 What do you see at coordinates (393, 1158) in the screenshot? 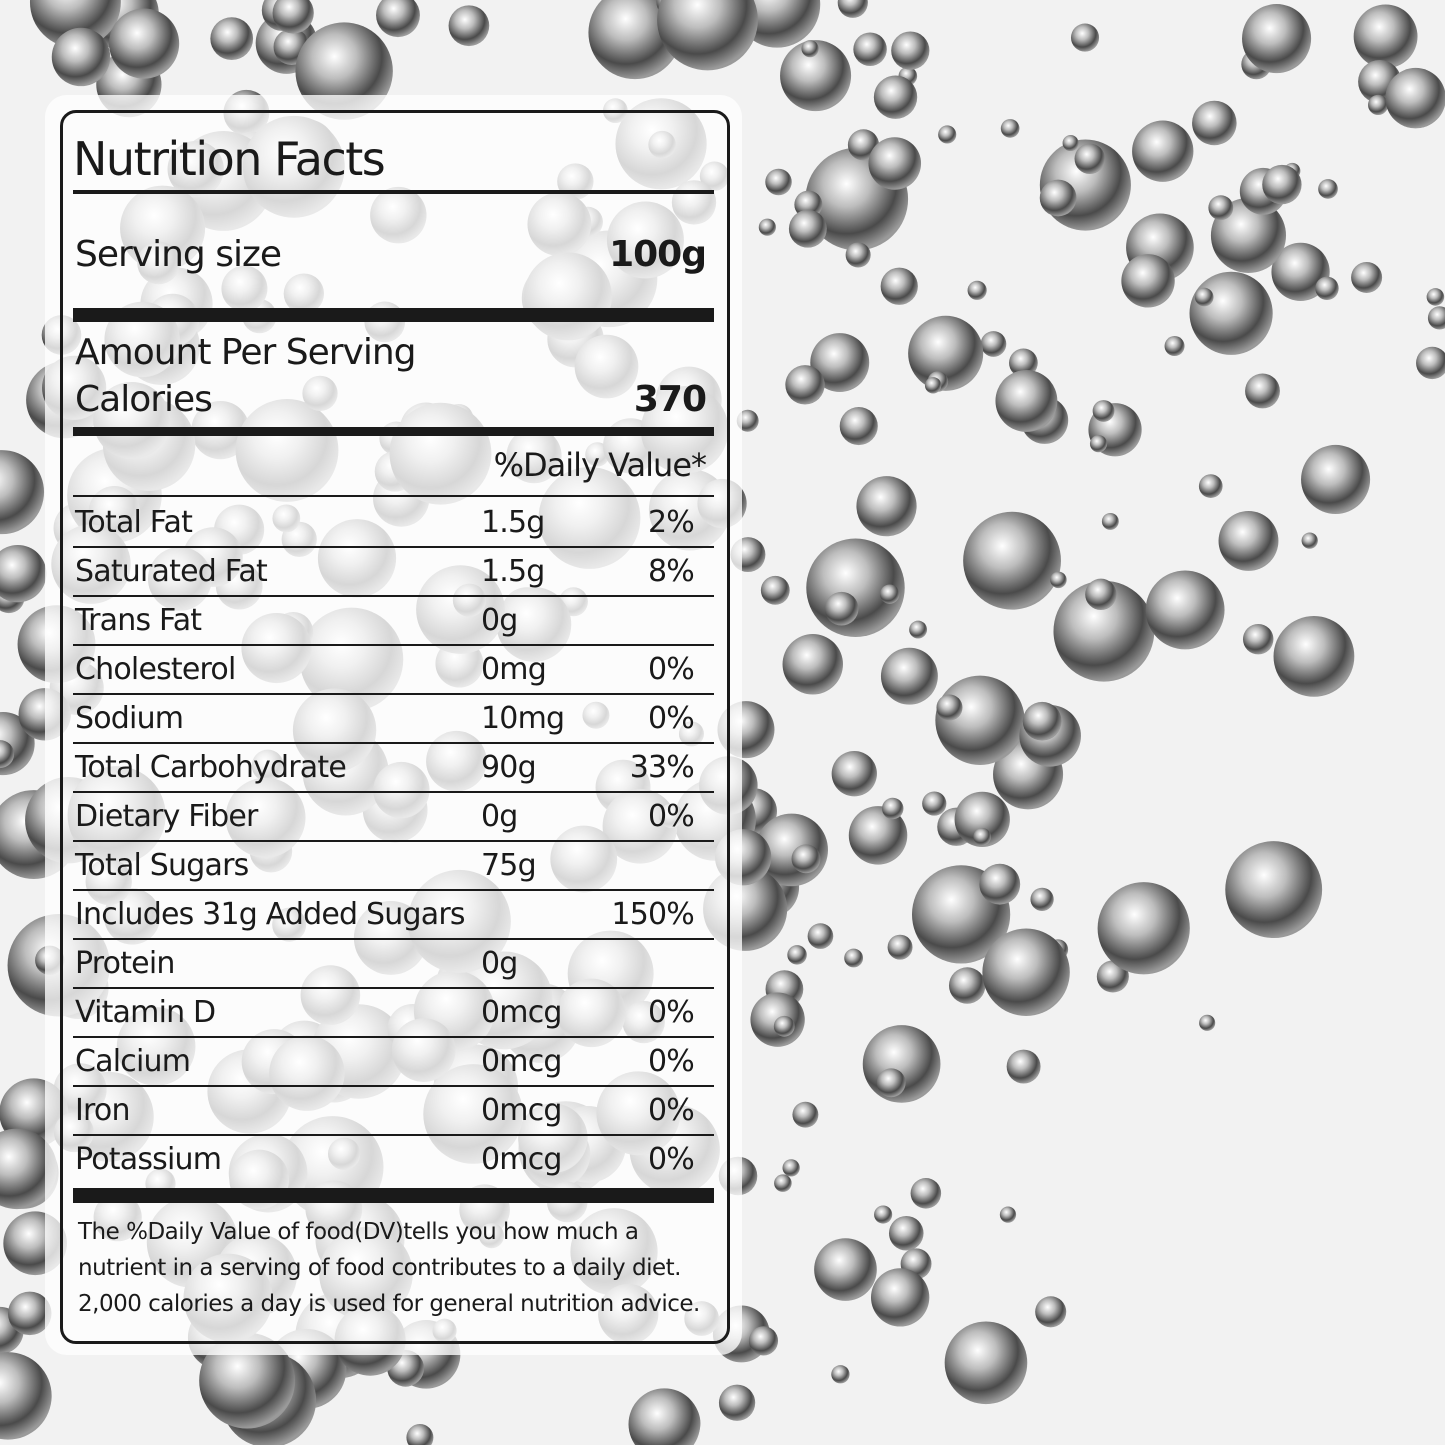
I see `nutrient-row: Potassium 0mcg 0%` at bounding box center [393, 1158].